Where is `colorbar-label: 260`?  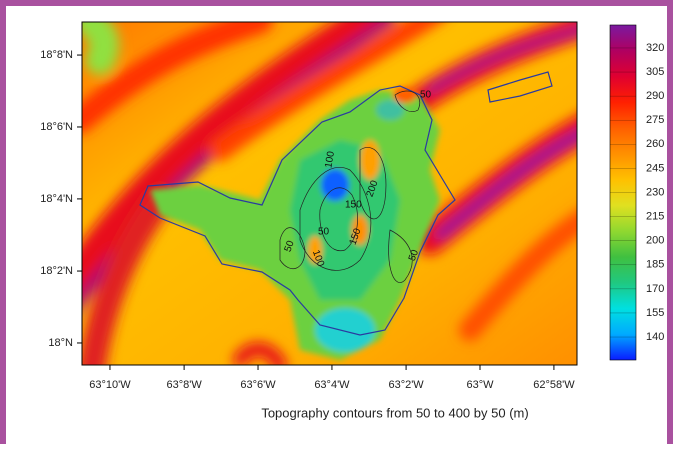
colorbar-label: 260 is located at coordinates (655, 144).